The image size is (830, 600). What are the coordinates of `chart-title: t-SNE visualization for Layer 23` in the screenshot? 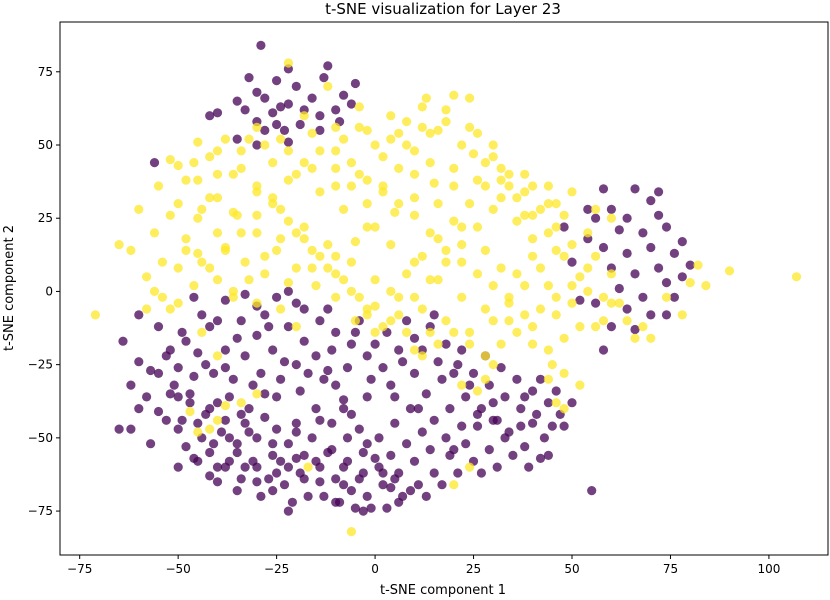 It's located at (443, 9).